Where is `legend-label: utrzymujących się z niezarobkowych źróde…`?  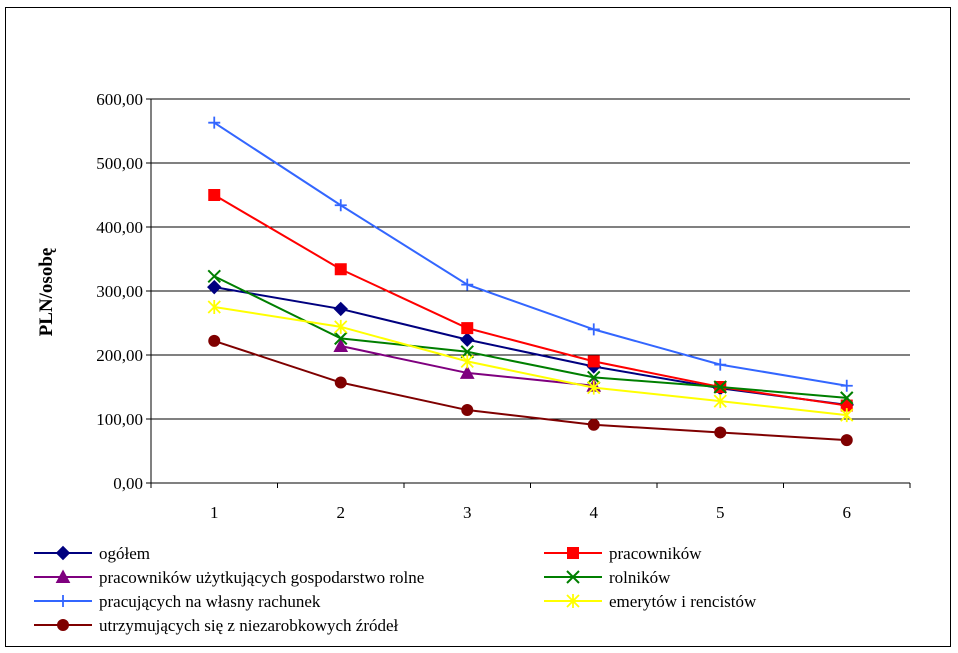
legend-label: utrzymujących się z niezarobkowych źróde… is located at coordinates (249, 625).